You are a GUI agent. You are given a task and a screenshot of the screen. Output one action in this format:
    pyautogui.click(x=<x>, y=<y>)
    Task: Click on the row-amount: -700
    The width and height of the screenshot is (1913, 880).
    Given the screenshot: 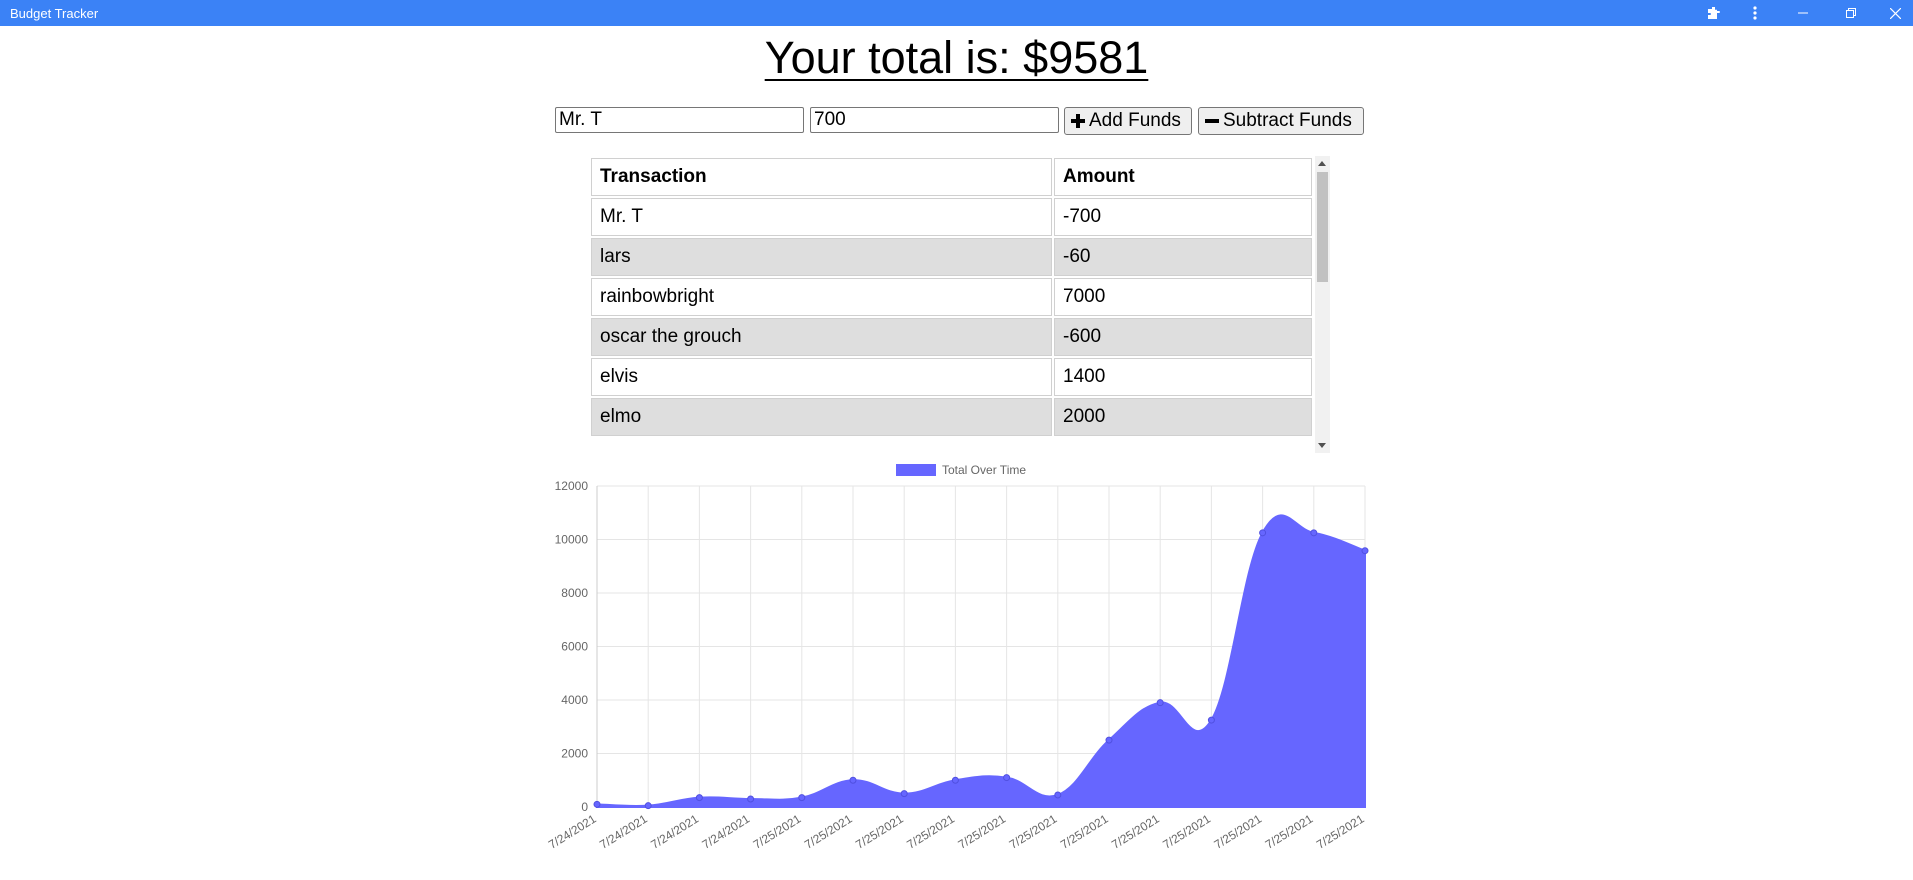 What is the action you would take?
    pyautogui.click(x=1183, y=217)
    